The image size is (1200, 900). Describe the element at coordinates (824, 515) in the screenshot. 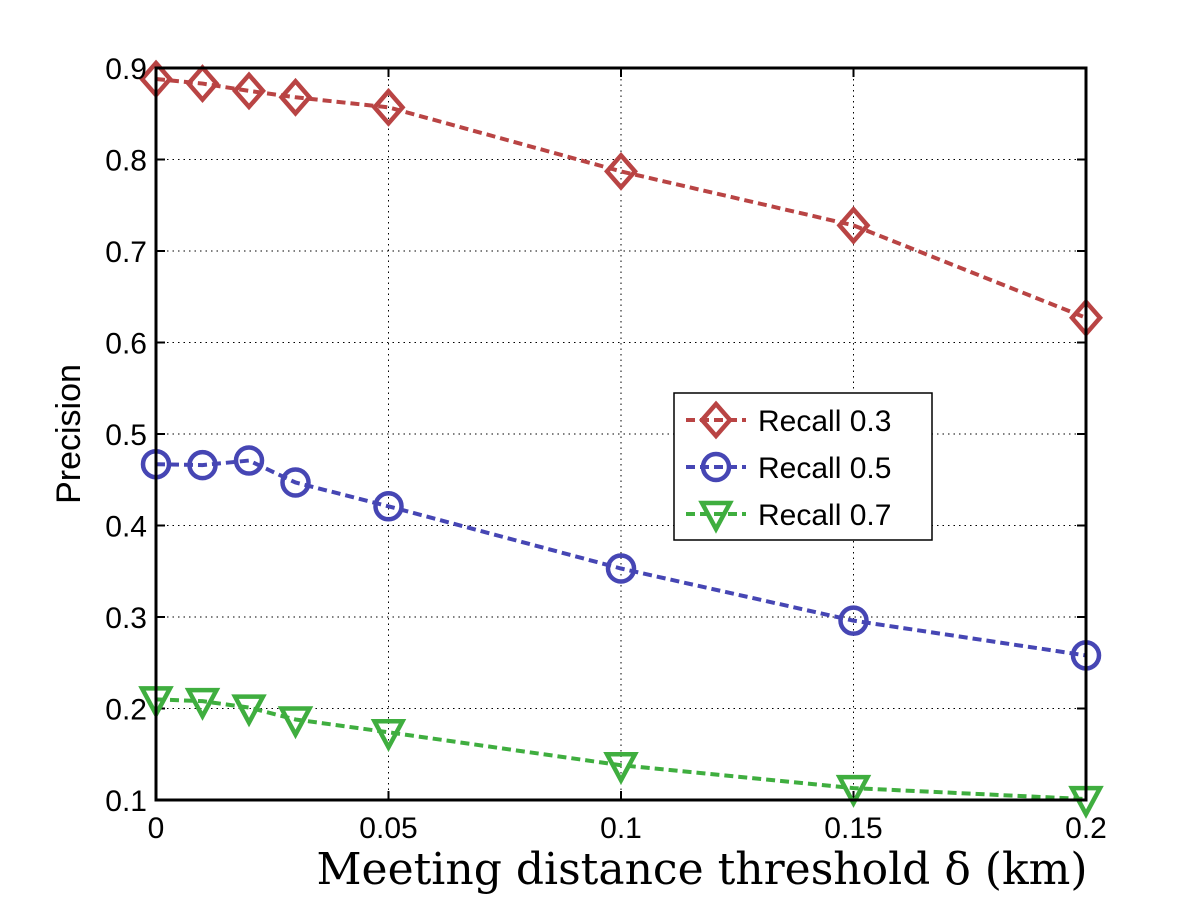

I see `legend-label-2: Recall 0.7` at that location.